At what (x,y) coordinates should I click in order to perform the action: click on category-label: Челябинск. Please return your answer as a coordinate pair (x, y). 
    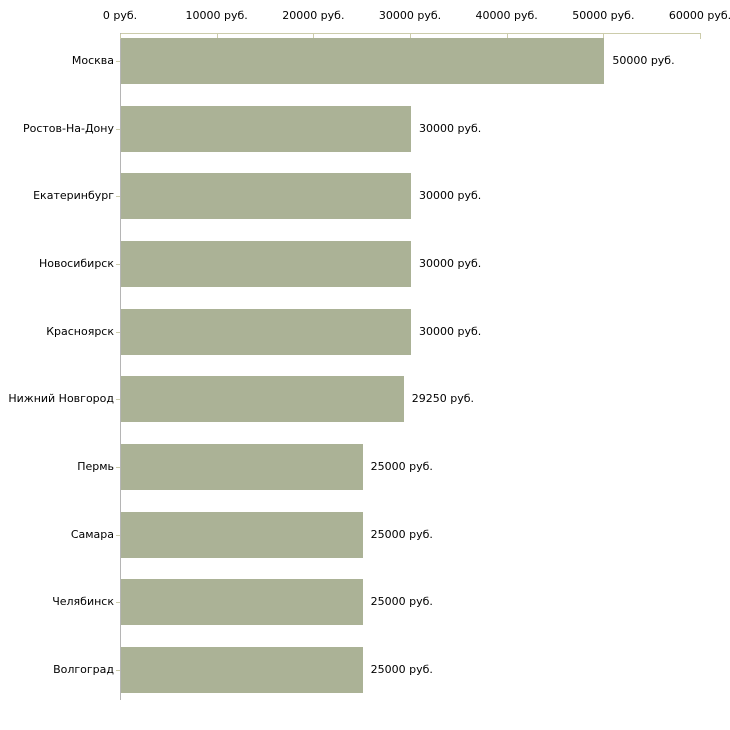
    Looking at the image, I should click on (83, 602).